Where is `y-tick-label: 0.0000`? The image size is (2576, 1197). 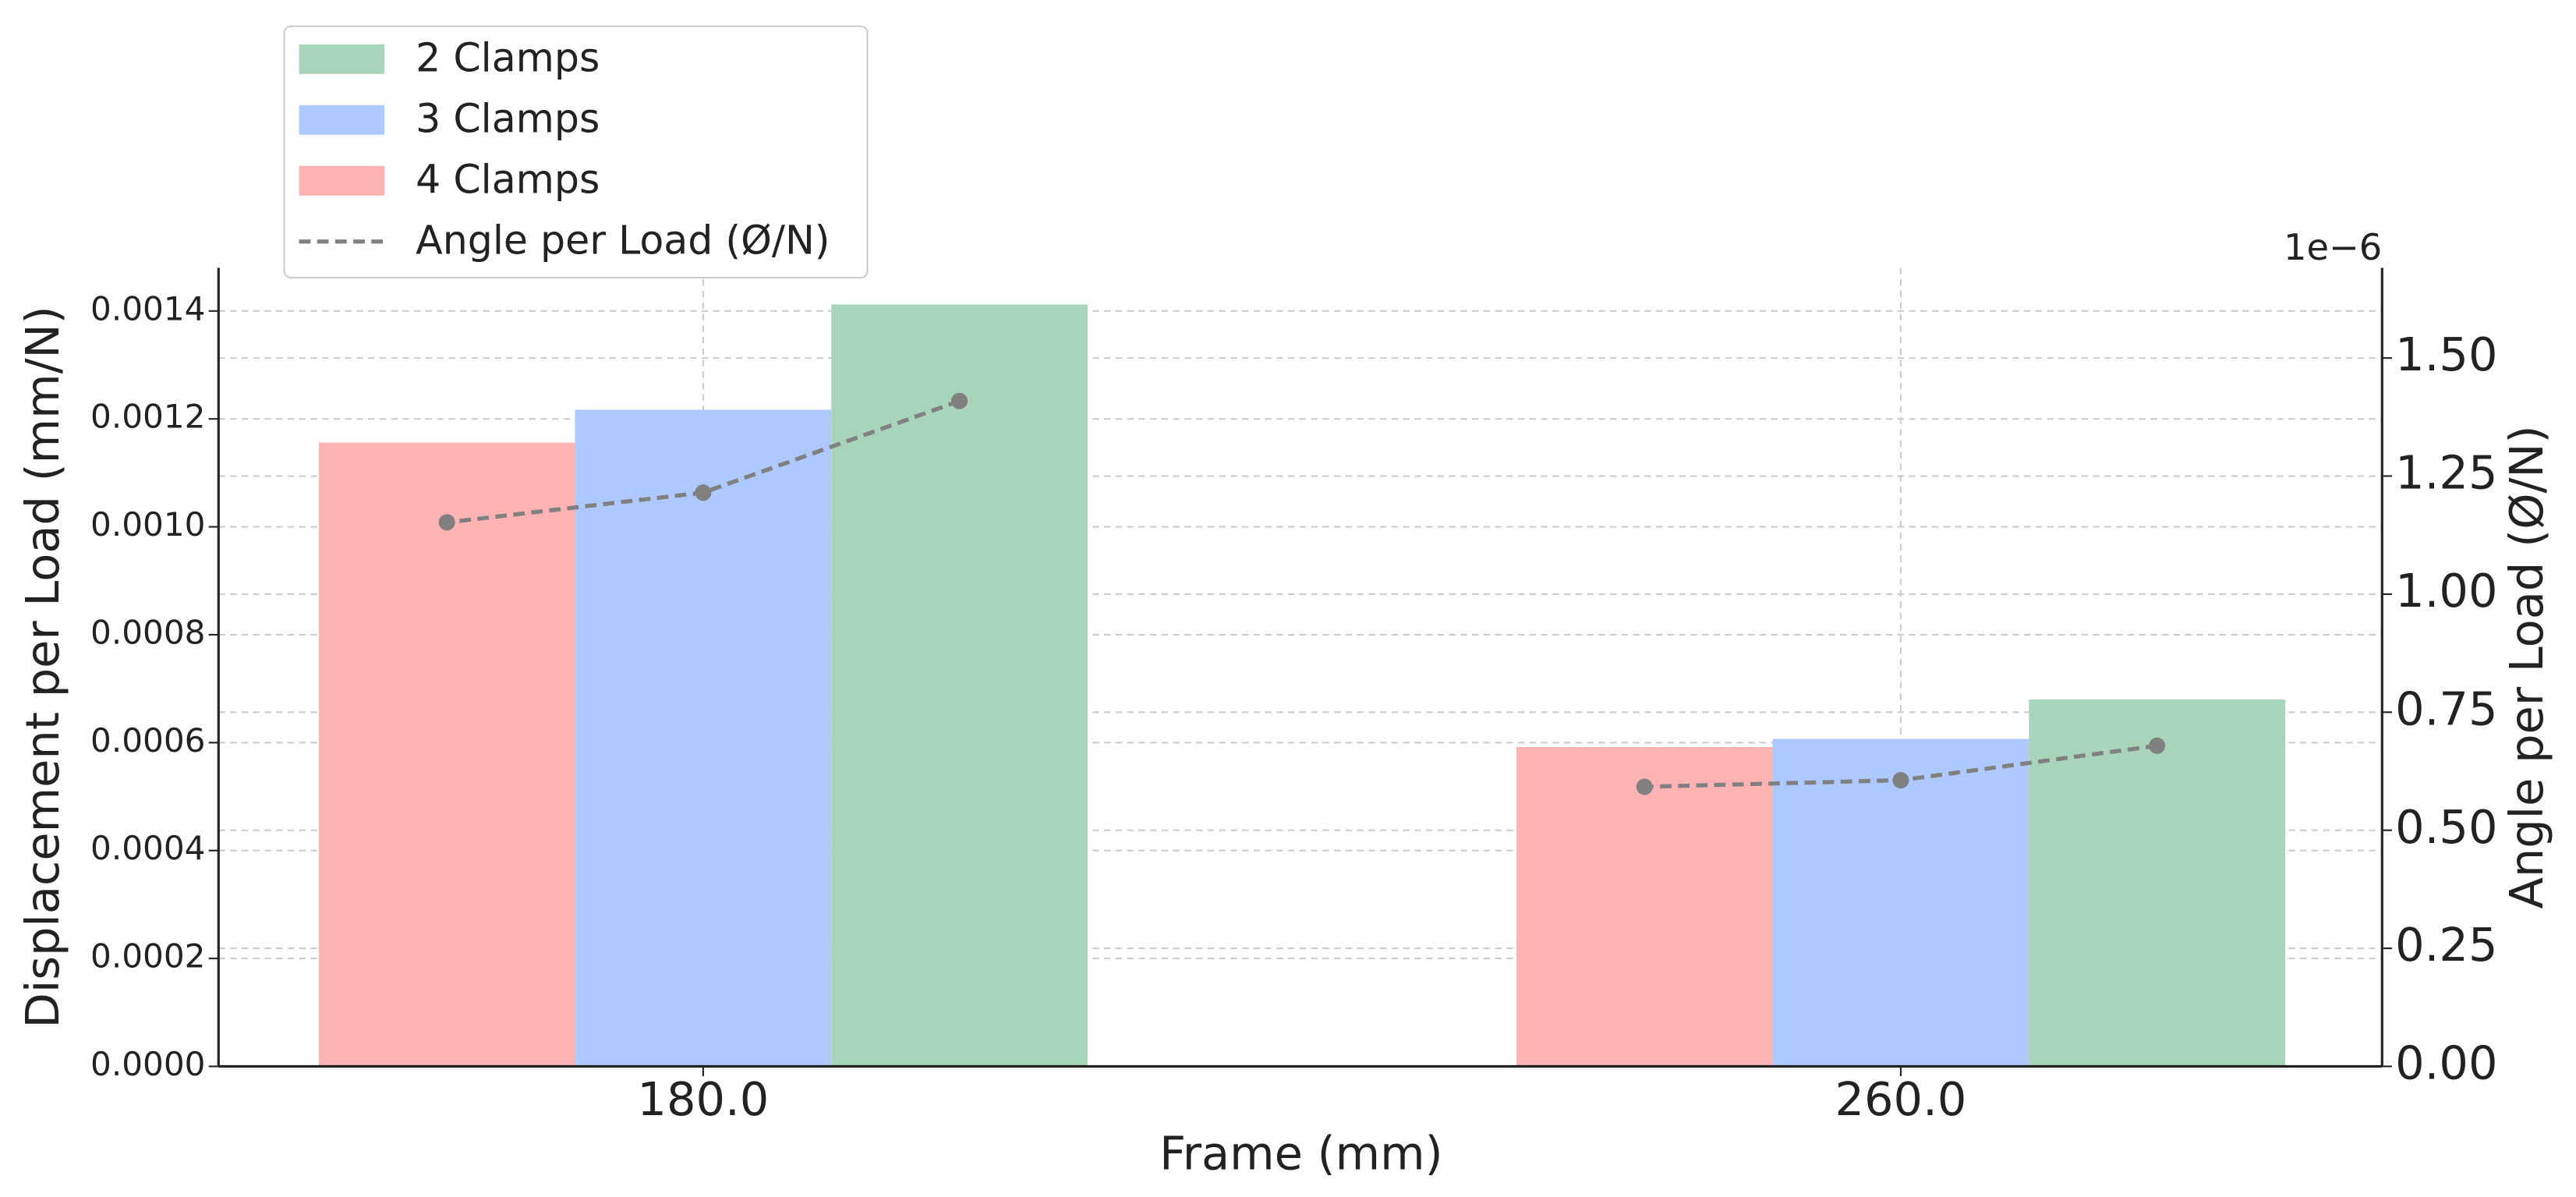 y-tick-label: 0.0000 is located at coordinates (147, 1064).